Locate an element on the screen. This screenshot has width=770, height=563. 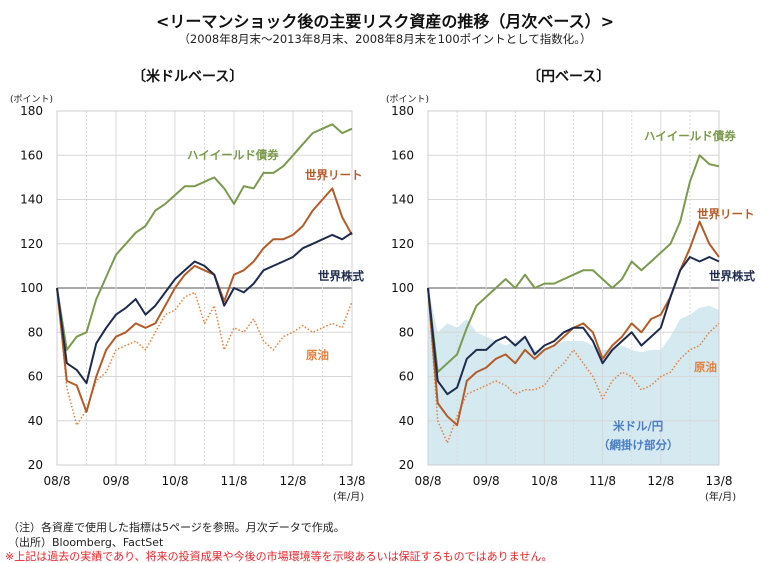
jpy-y-tick-label: 100 is located at coordinates (402, 288).